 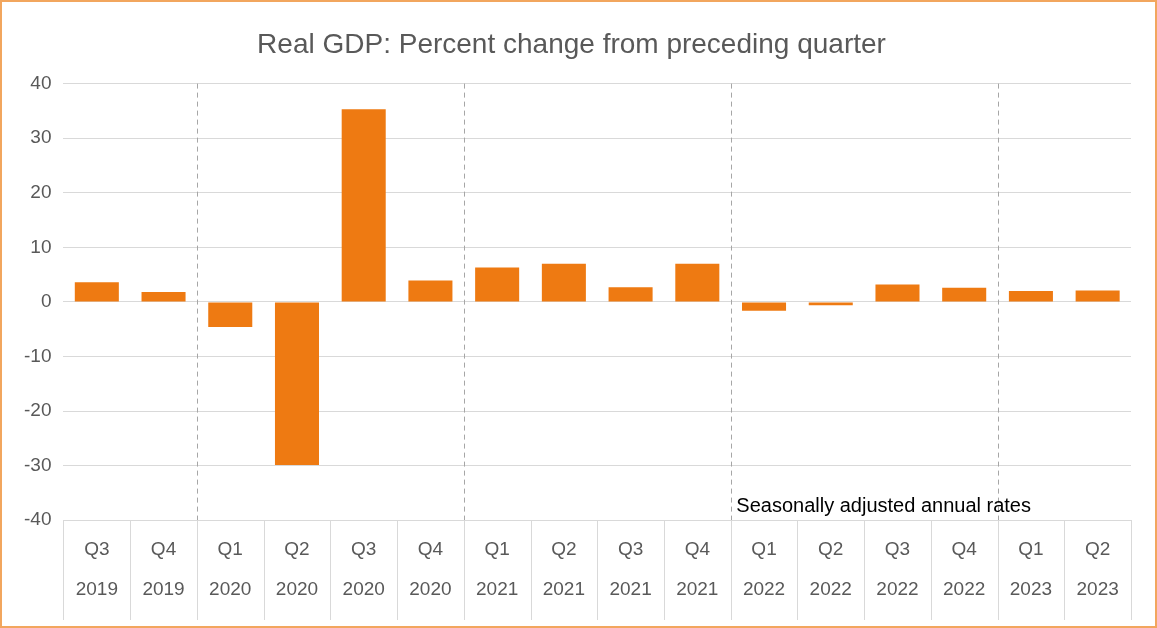 I want to click on x-tick-label: Q3 2021, so click(x=630, y=569).